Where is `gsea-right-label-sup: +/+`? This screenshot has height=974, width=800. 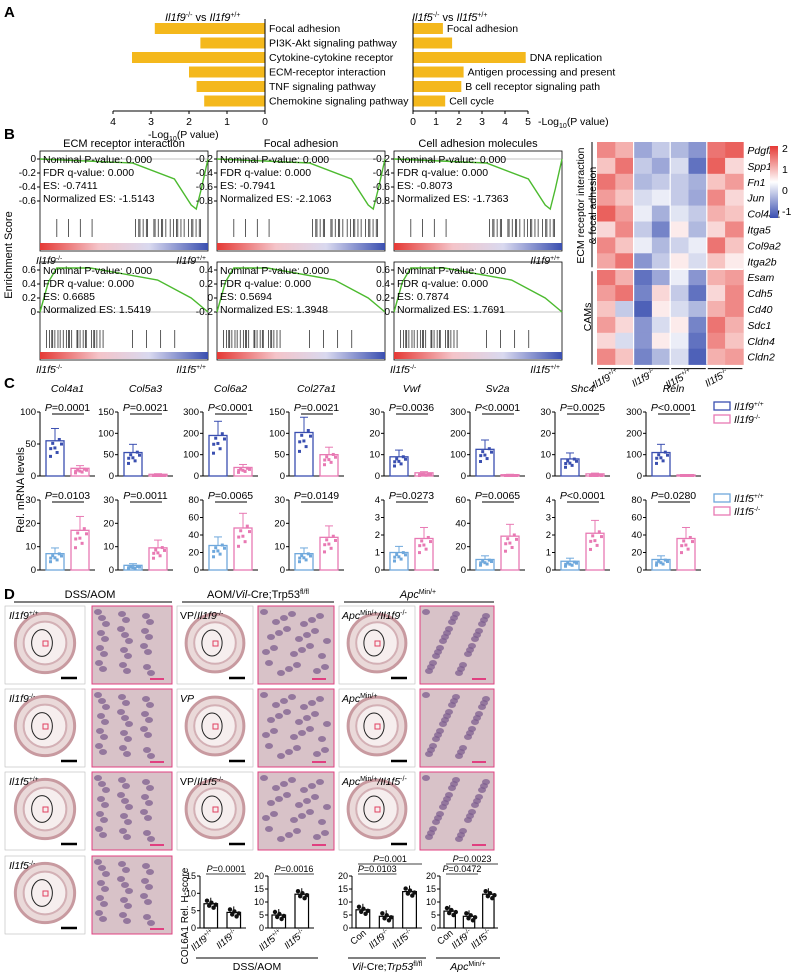
gsea-right-label-sup: +/+ is located at coordinates (555, 258).